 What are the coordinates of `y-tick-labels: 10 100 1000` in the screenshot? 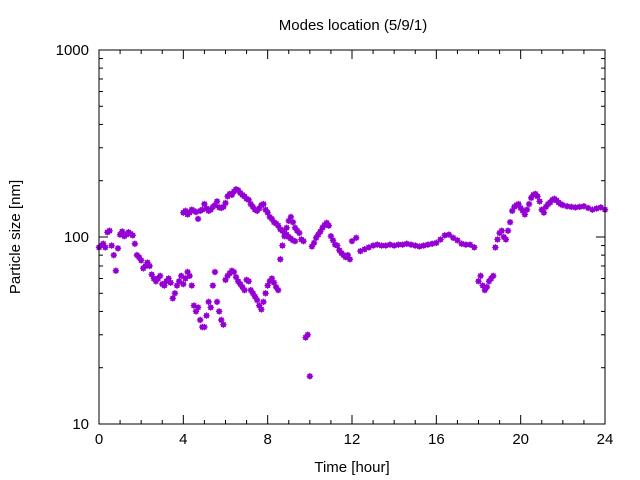 It's located at (72, 237).